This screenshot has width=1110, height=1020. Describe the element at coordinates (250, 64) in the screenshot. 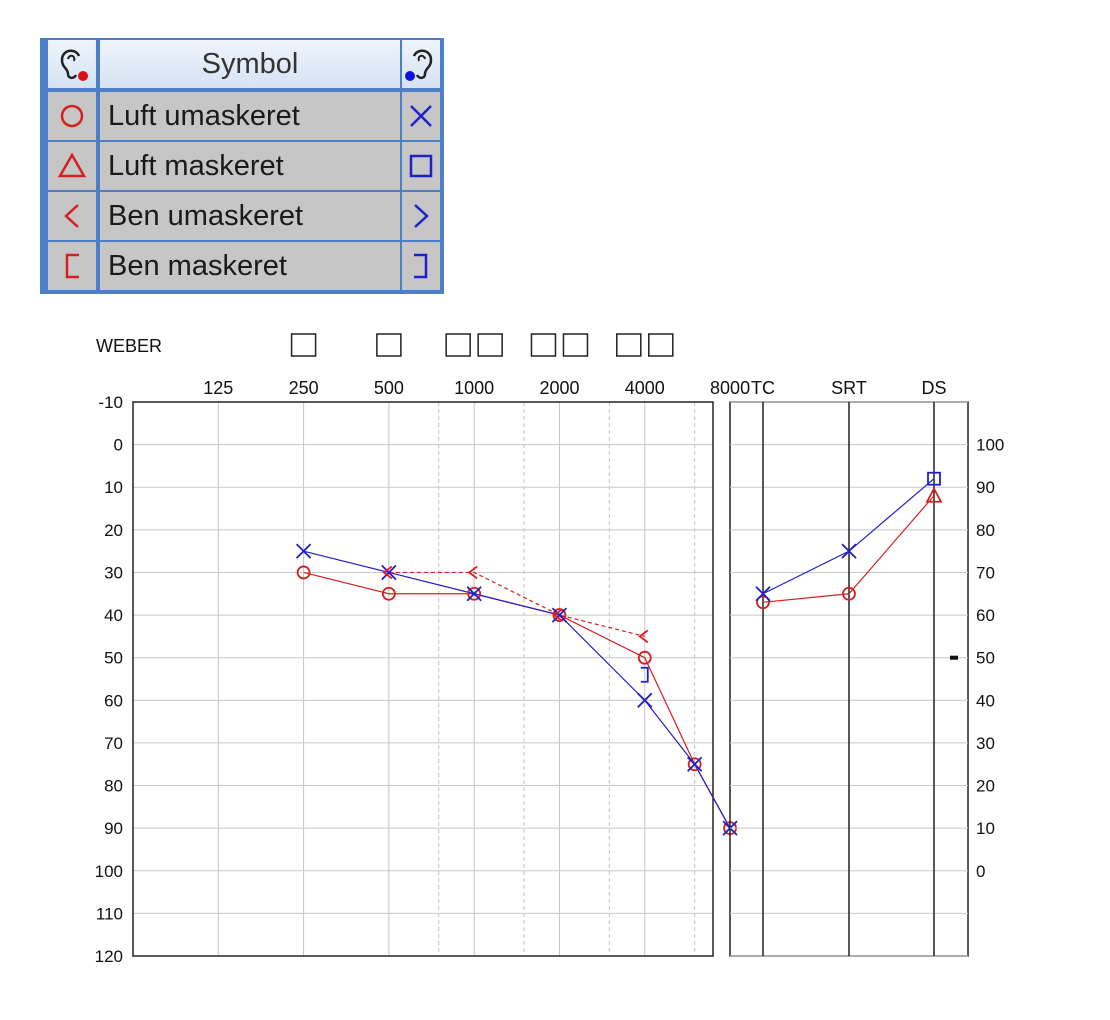

I see `legend-header-label: Symbol` at that location.